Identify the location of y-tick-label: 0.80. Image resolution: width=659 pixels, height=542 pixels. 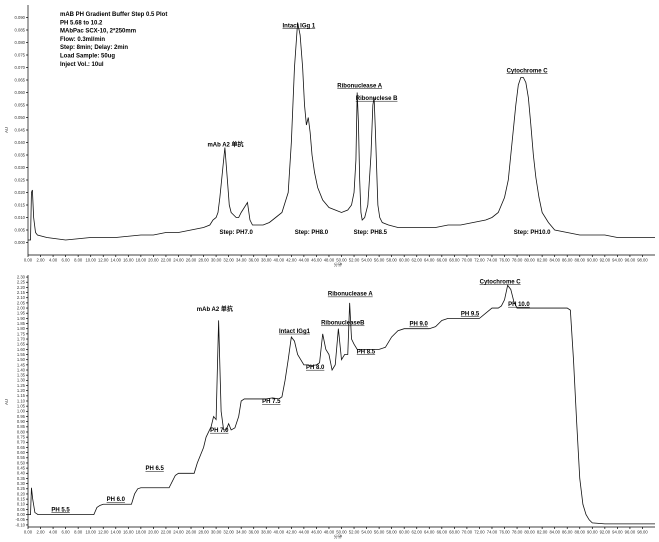
(21, 431).